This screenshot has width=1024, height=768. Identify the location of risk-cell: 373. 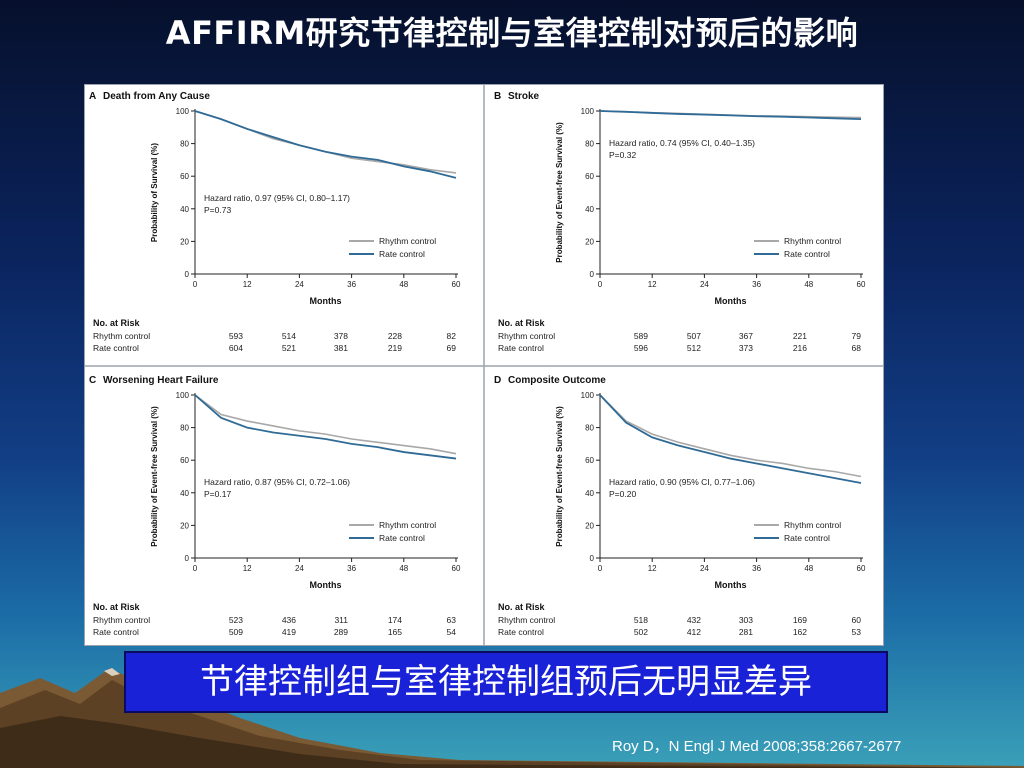
(746, 348).